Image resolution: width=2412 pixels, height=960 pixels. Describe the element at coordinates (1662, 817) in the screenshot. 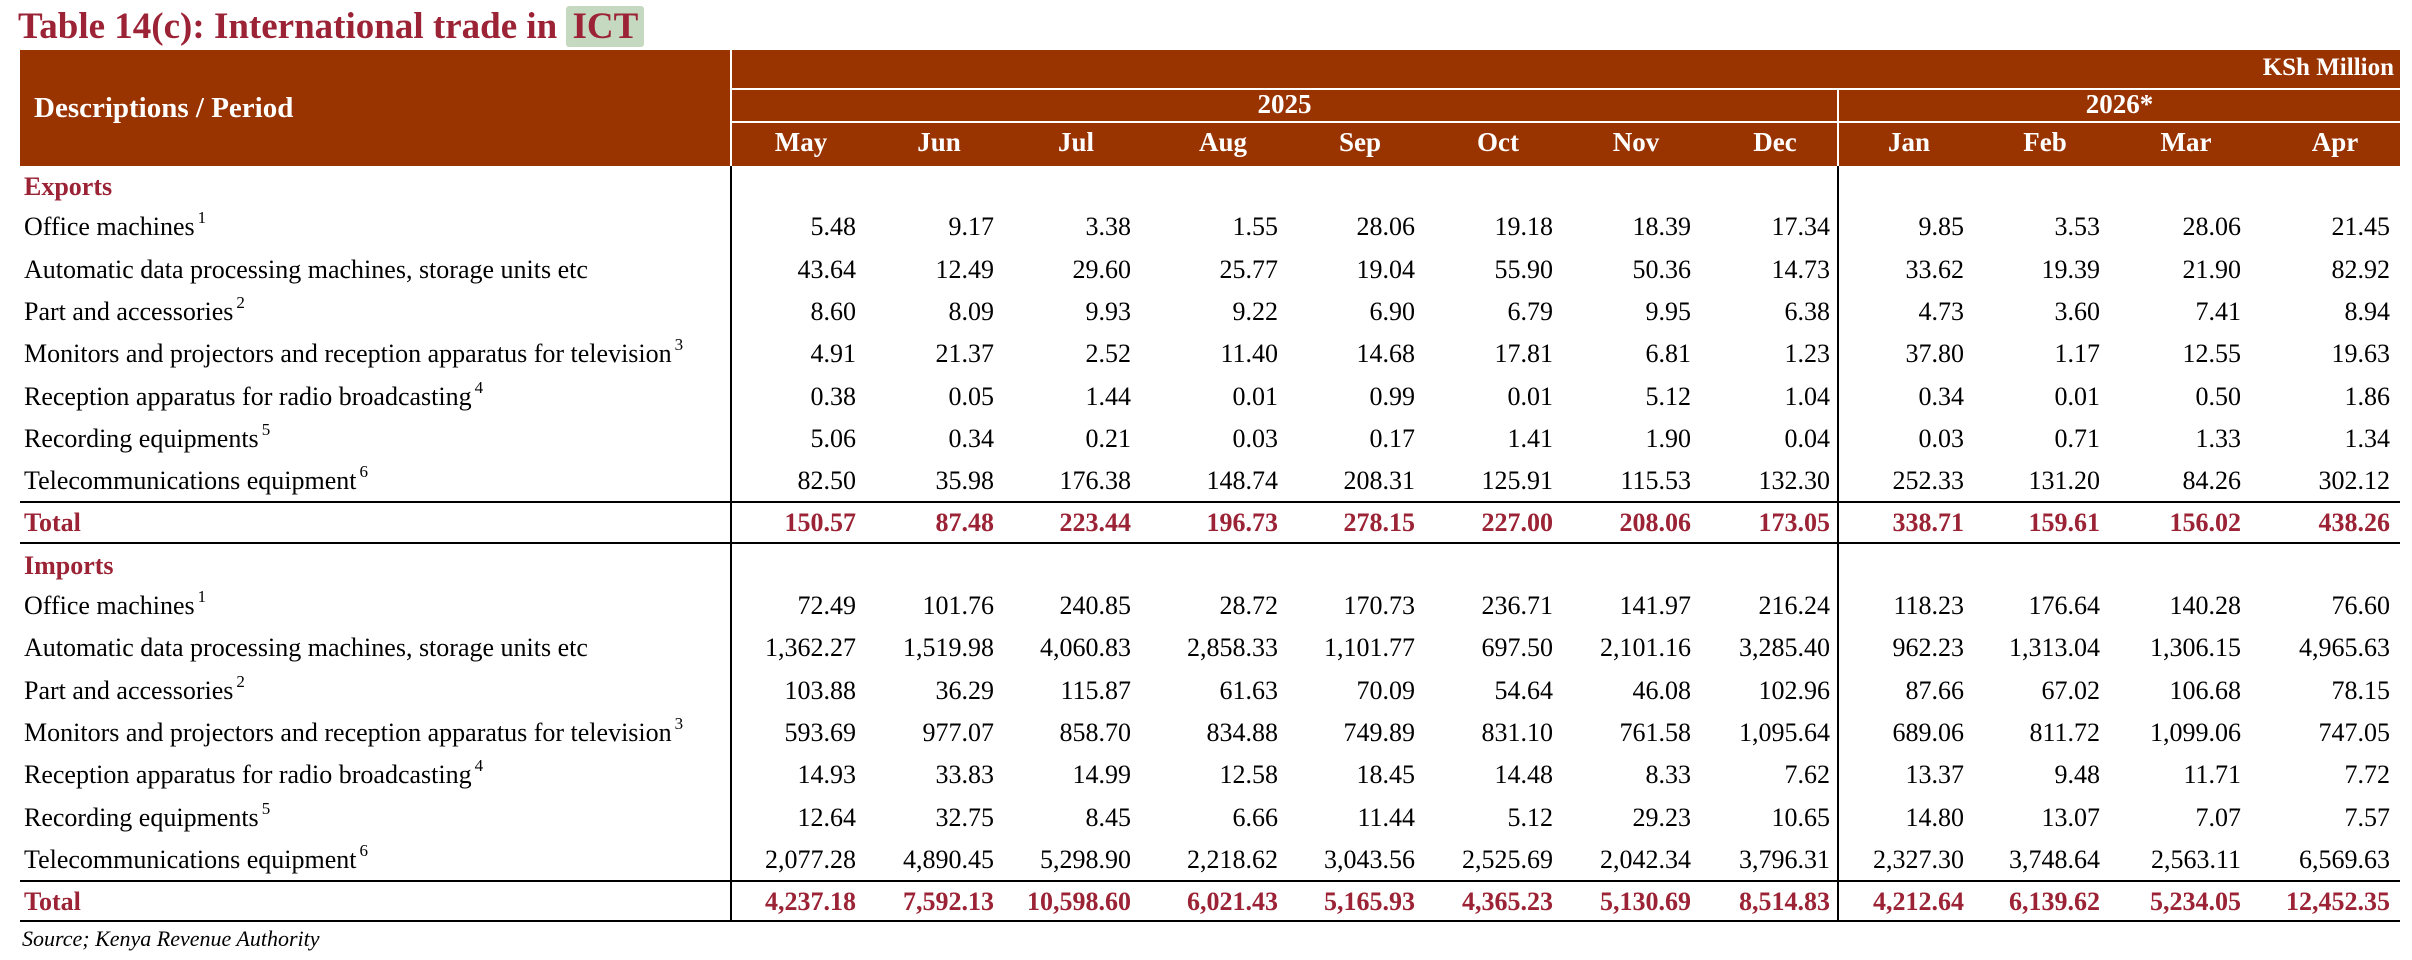

I see `value-cell: 29.23` at that location.